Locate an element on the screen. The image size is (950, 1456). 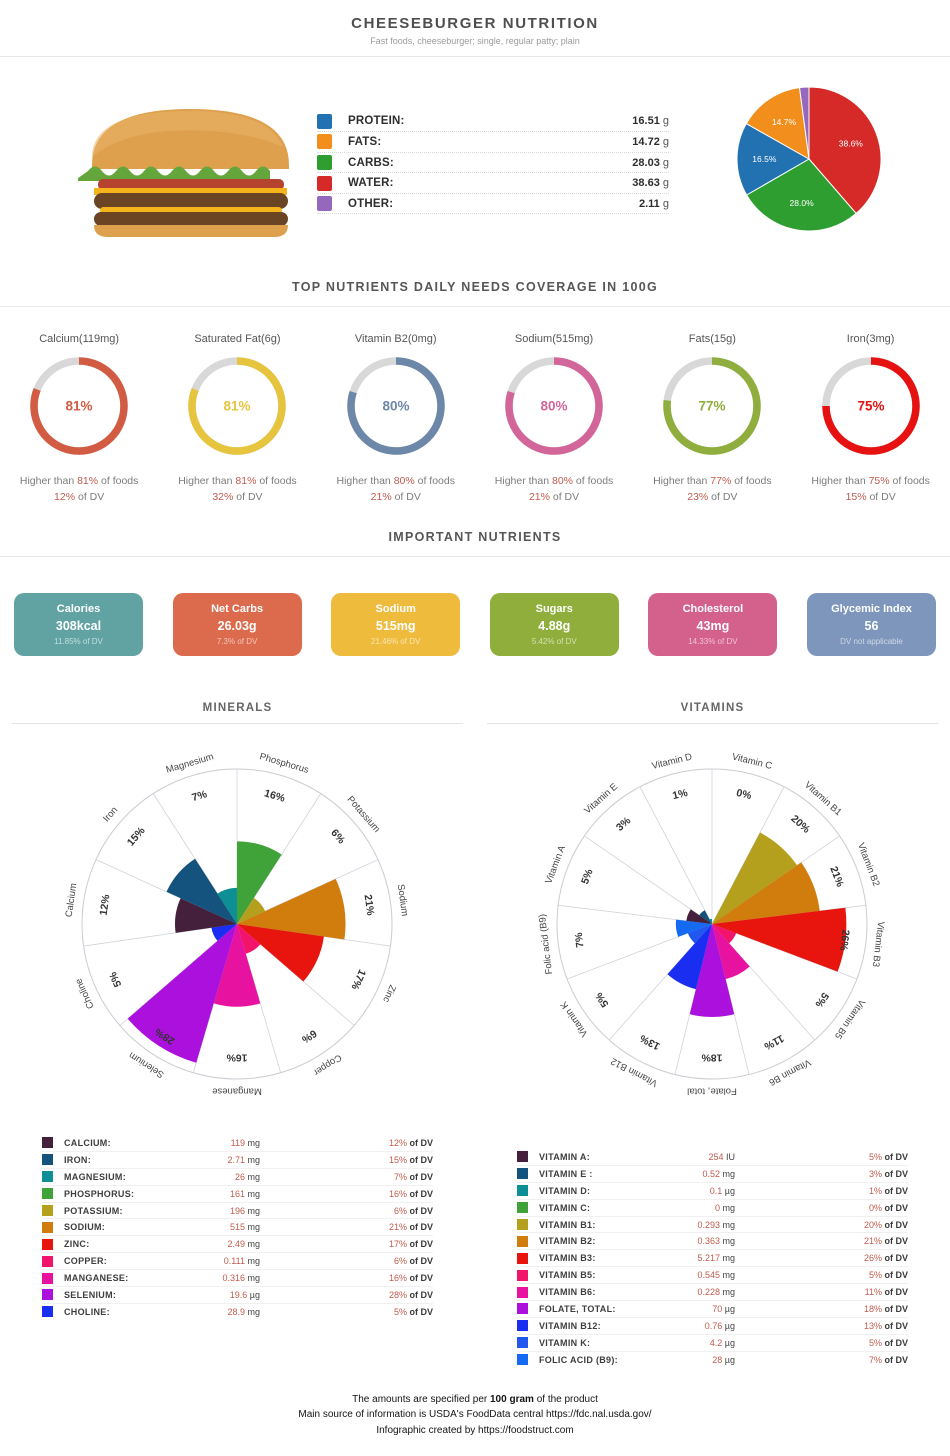
legend-swatch is located at coordinates (324, 204).